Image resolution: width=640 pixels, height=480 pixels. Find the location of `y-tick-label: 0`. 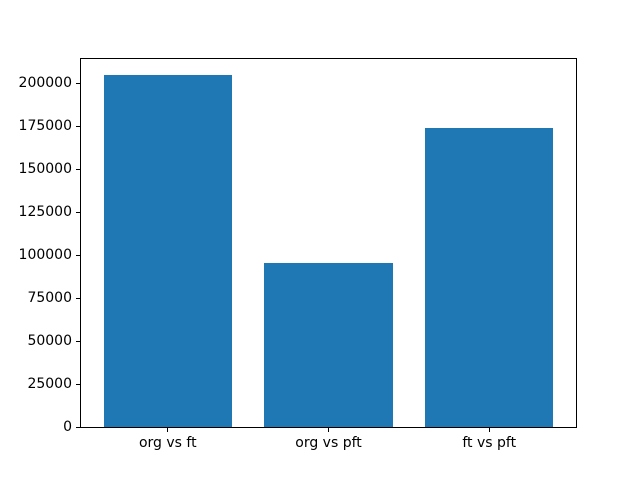

y-tick-label: 0 is located at coordinates (67, 427).